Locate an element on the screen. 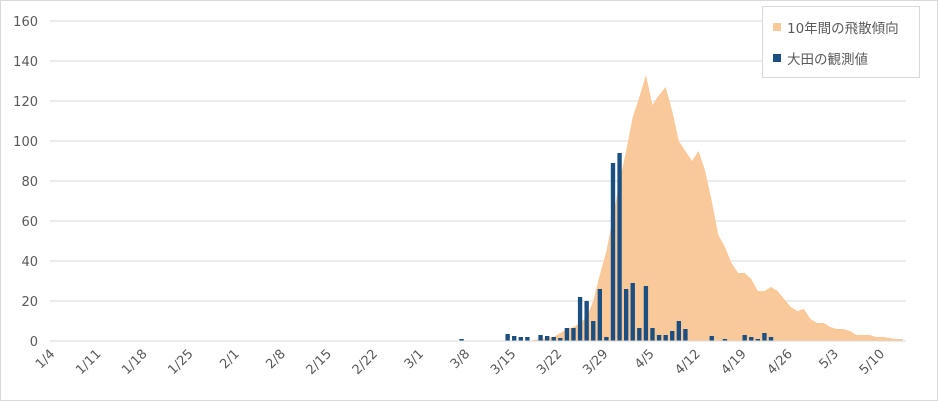 The width and height of the screenshot is (938, 401). legend-item-area: 10年間の飛散傾向 is located at coordinates (836, 27).